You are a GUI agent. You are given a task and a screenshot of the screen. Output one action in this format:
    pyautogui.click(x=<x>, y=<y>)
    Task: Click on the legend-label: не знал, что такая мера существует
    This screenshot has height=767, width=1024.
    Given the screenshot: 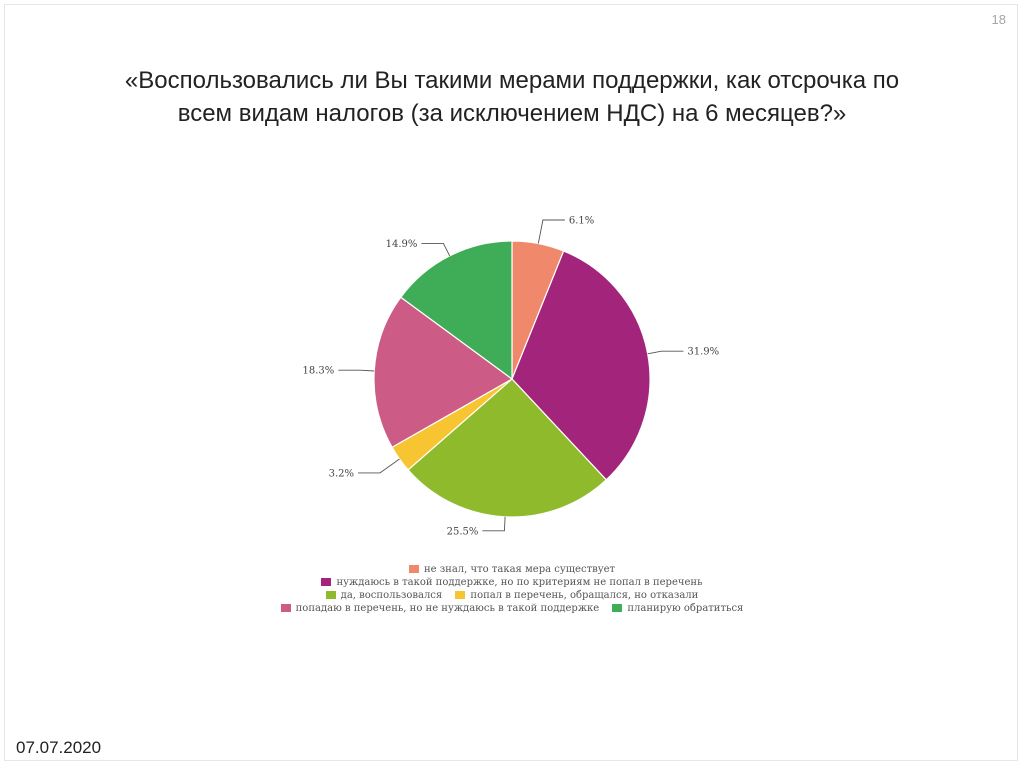 What is the action you would take?
    pyautogui.click(x=519, y=569)
    